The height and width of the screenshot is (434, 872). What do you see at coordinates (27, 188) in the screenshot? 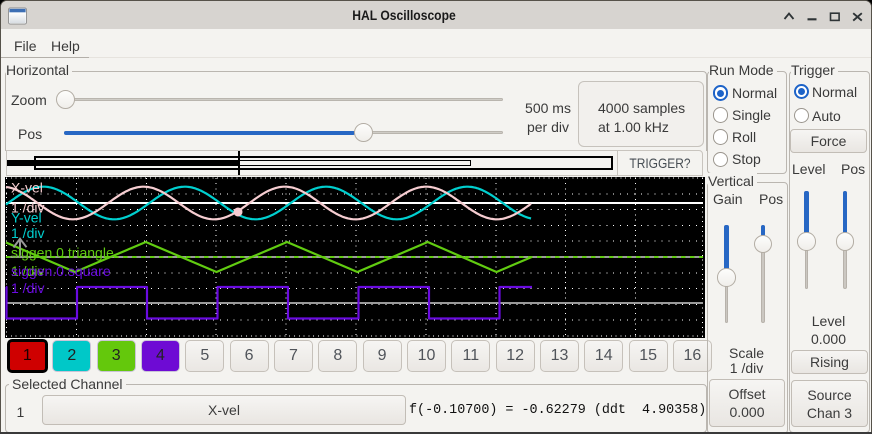
I see `svg-text: X-vel` at bounding box center [27, 188].